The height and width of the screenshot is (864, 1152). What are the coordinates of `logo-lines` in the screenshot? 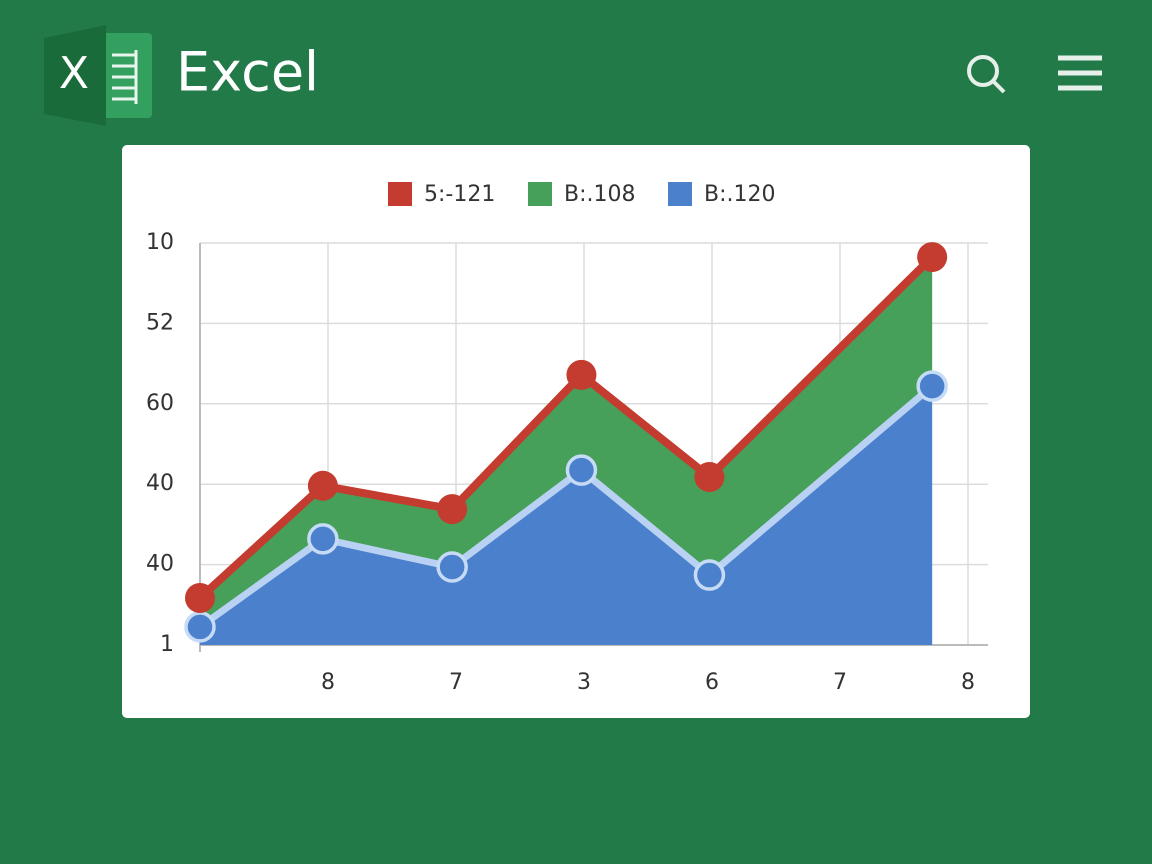 It's located at (125, 77).